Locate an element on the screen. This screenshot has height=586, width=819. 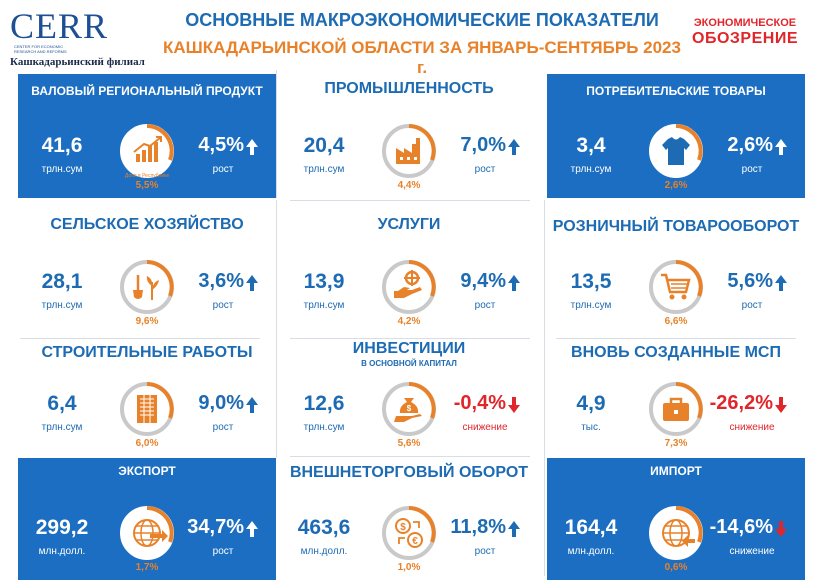
growth-rate: 9,0% is located at coordinates (213, 403).